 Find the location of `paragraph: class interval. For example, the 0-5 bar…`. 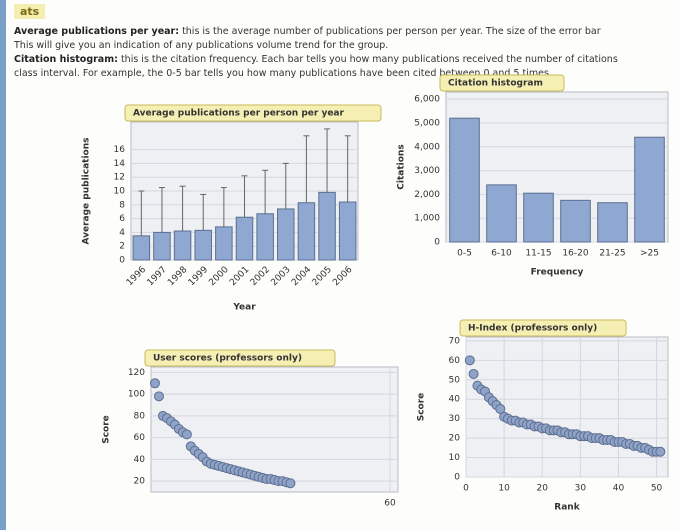

paragraph: class interval. For example, the 0-5 bar… is located at coordinates (283, 73).